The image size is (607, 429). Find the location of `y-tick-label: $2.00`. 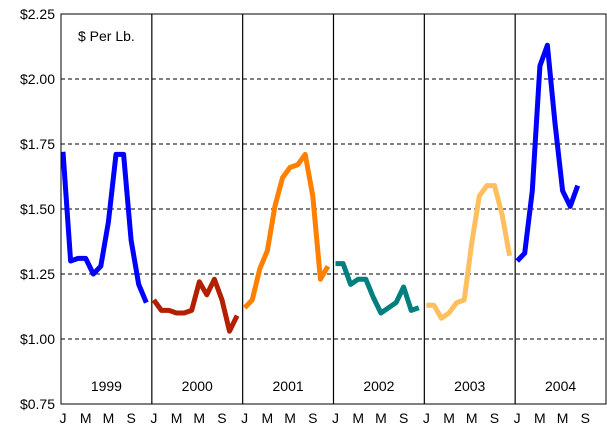

y-tick-label: $2.00 is located at coordinates (37, 79).